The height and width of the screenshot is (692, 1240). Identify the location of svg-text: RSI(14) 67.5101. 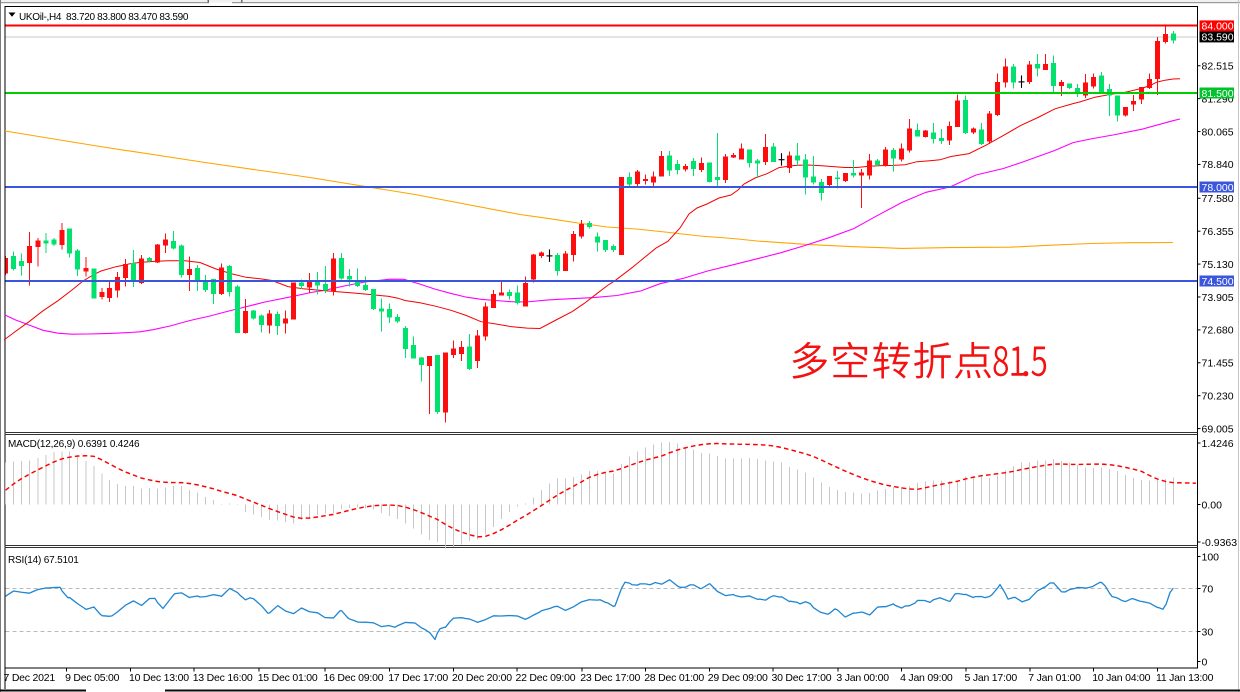
(43, 560).